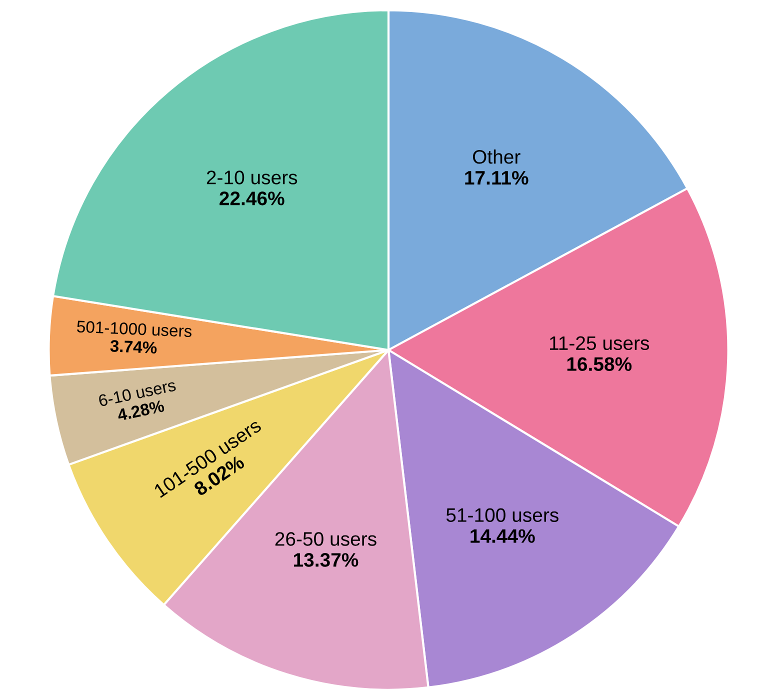 The image size is (777, 700). I want to click on slice-label: 11-25 users, so click(600, 343).